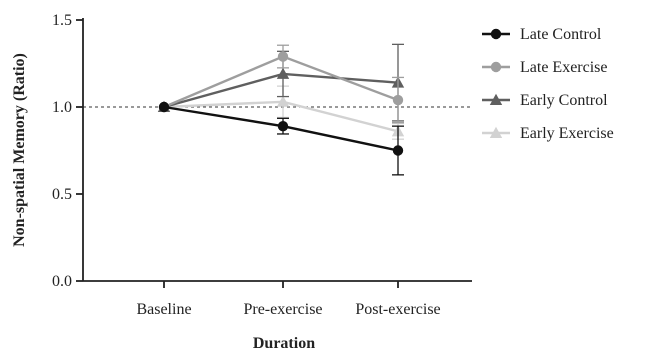 The height and width of the screenshot is (352, 647). Describe the element at coordinates (62, 281) in the screenshot. I see `y-tick-label: 0.0` at that location.